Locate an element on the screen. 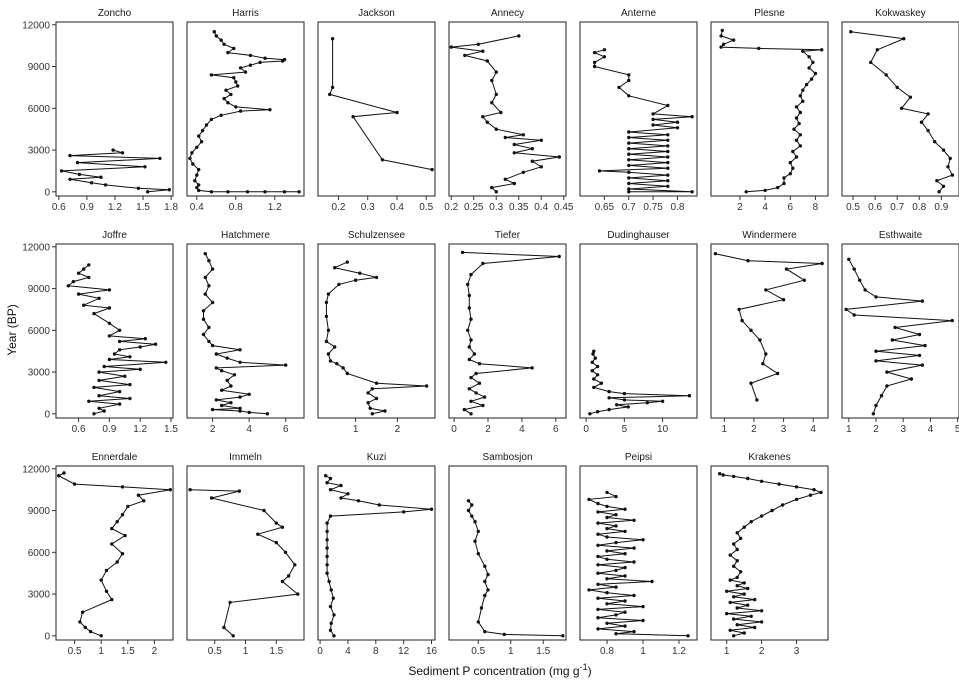  panel-title-harris: Harris is located at coordinates (245, 13).